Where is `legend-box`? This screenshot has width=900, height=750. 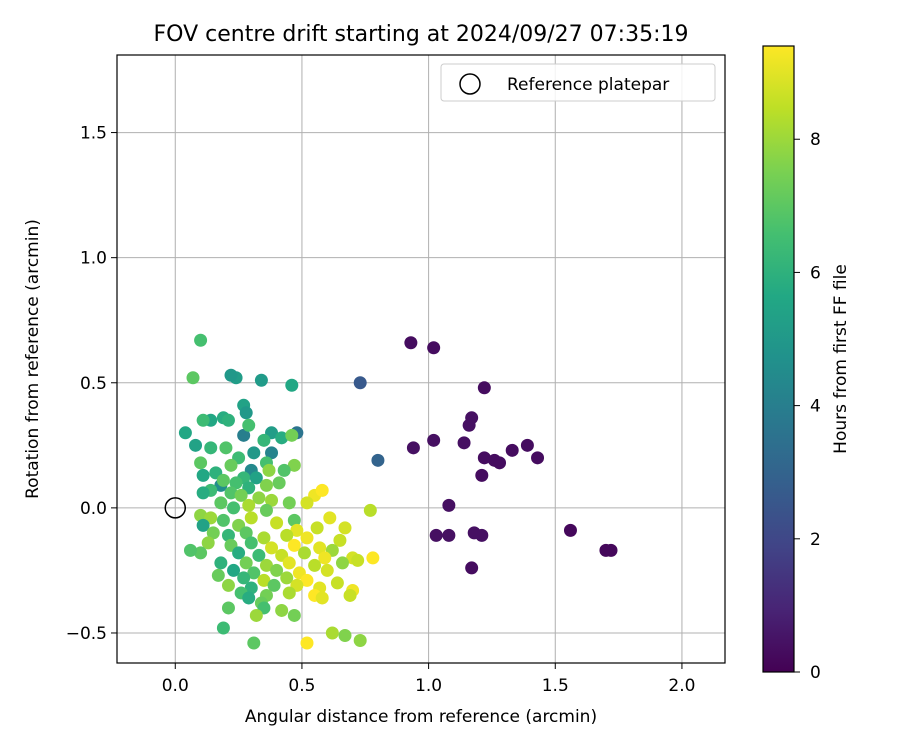
legend-box is located at coordinates (578, 82).